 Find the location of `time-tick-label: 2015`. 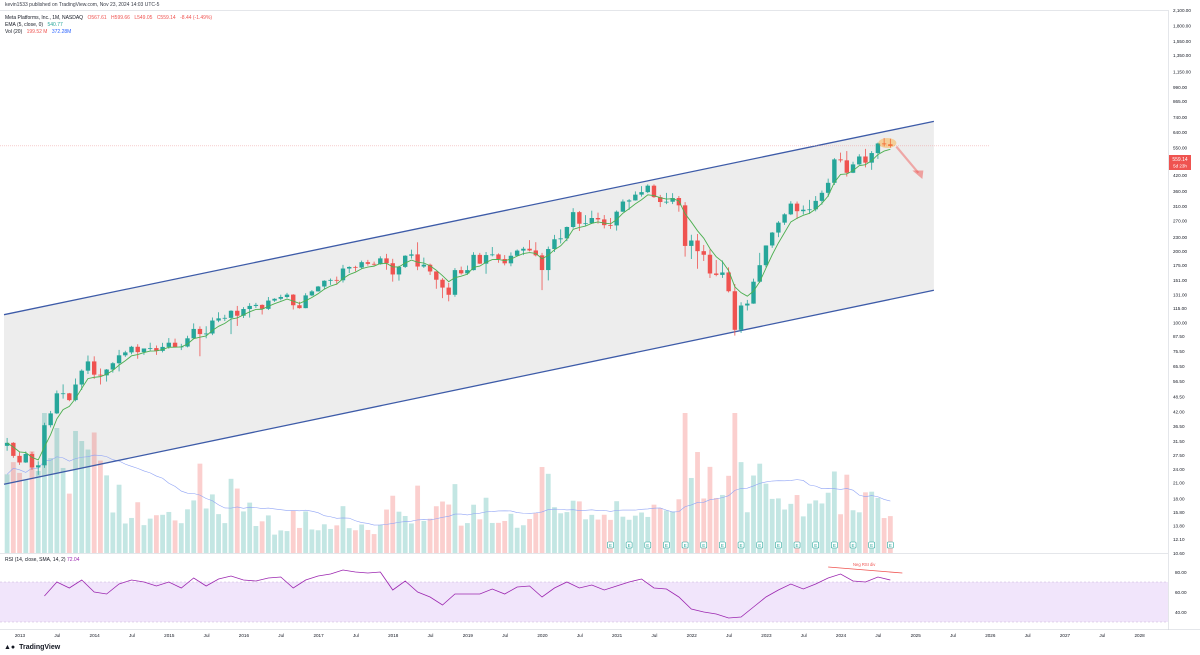

time-tick-label: 2015 is located at coordinates (169, 635).